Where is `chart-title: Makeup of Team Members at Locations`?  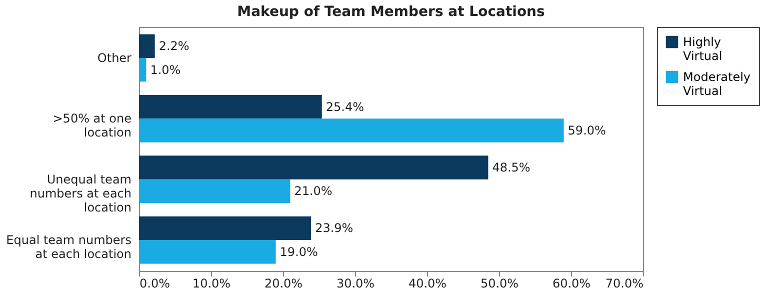 chart-title: Makeup of Team Members at Locations is located at coordinates (391, 12).